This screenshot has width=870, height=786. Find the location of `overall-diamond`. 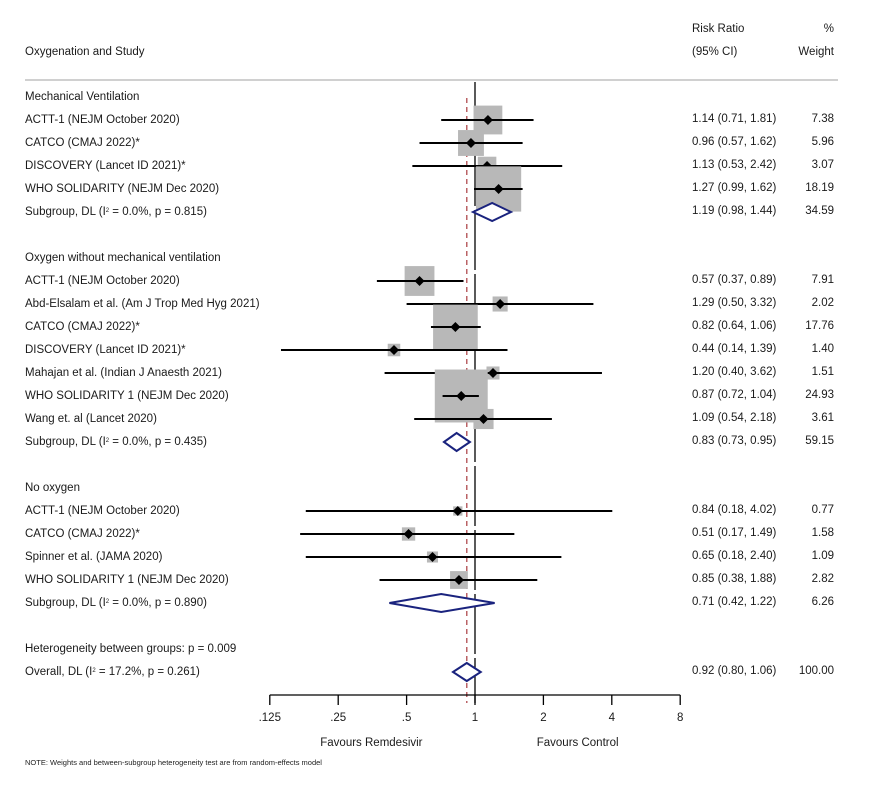

overall-diamond is located at coordinates (467, 672).